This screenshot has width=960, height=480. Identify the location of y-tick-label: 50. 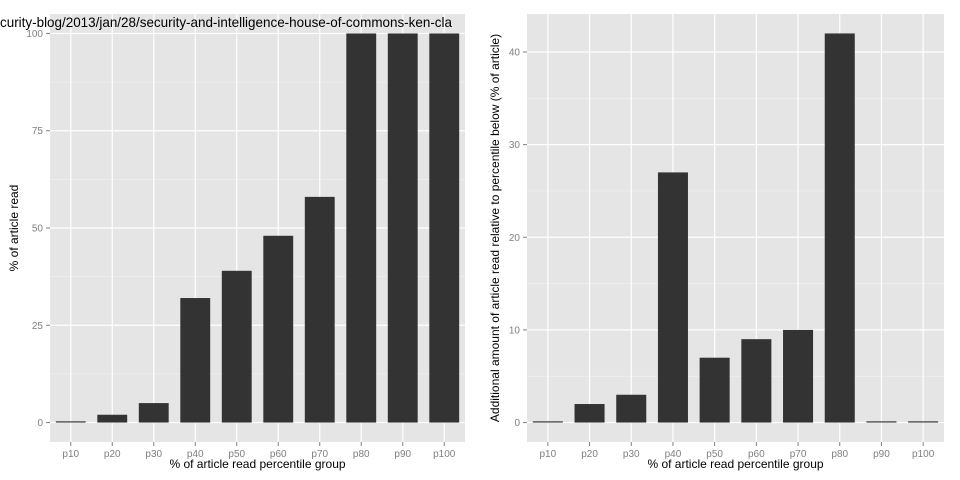
(38, 229).